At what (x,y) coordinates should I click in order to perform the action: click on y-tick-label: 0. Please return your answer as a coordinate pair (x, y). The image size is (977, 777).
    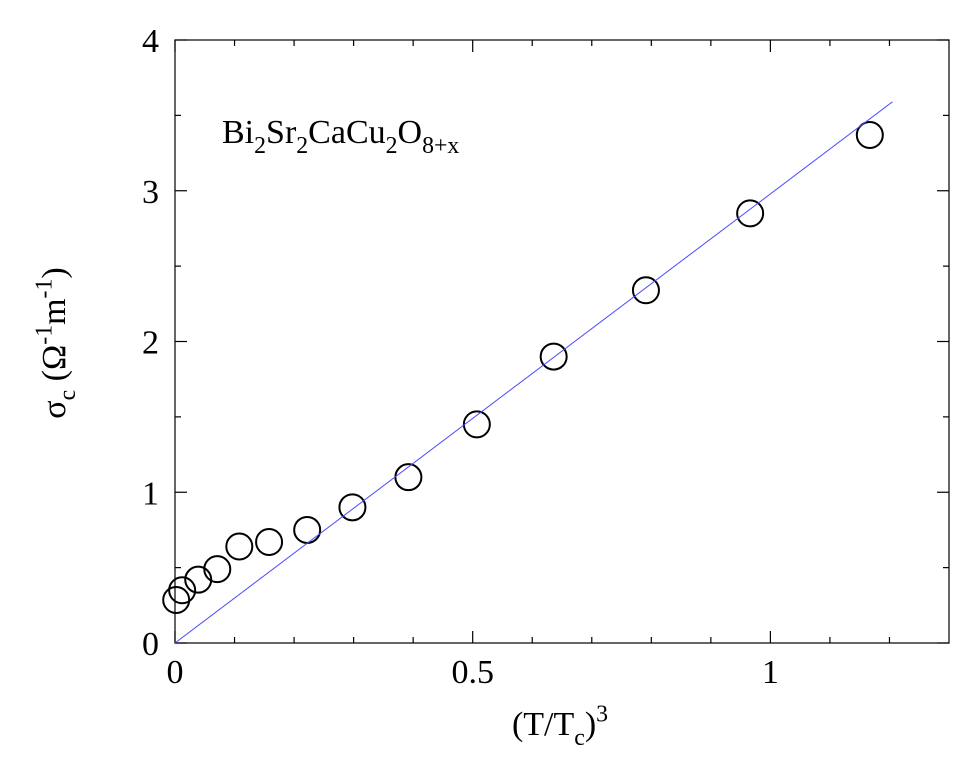
    Looking at the image, I should click on (150, 644).